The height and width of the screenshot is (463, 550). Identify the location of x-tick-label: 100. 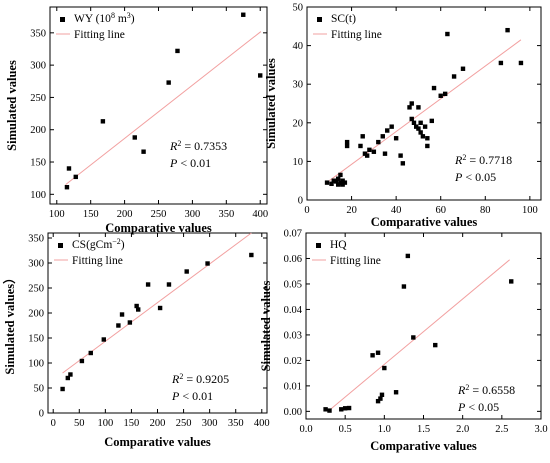
(105, 423).